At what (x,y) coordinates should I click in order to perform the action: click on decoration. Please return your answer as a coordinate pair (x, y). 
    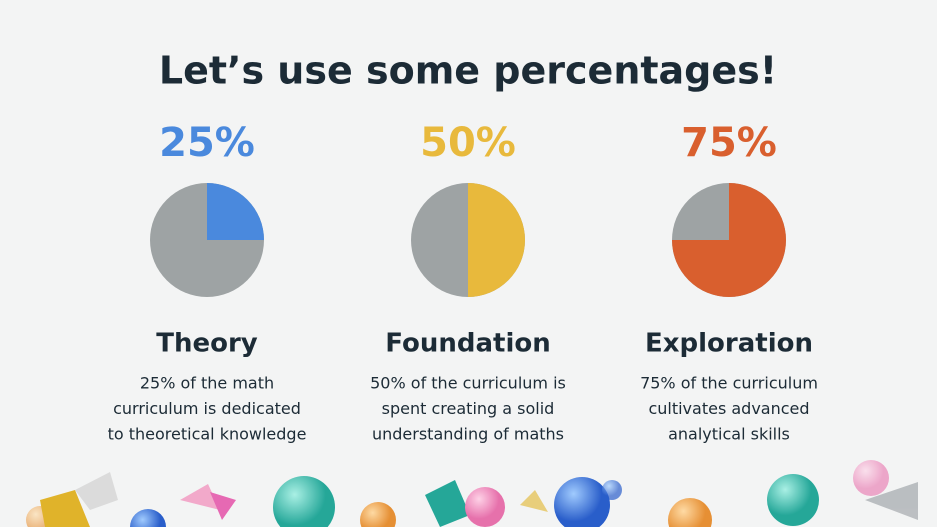
    Looking at the image, I should click on (472, 493).